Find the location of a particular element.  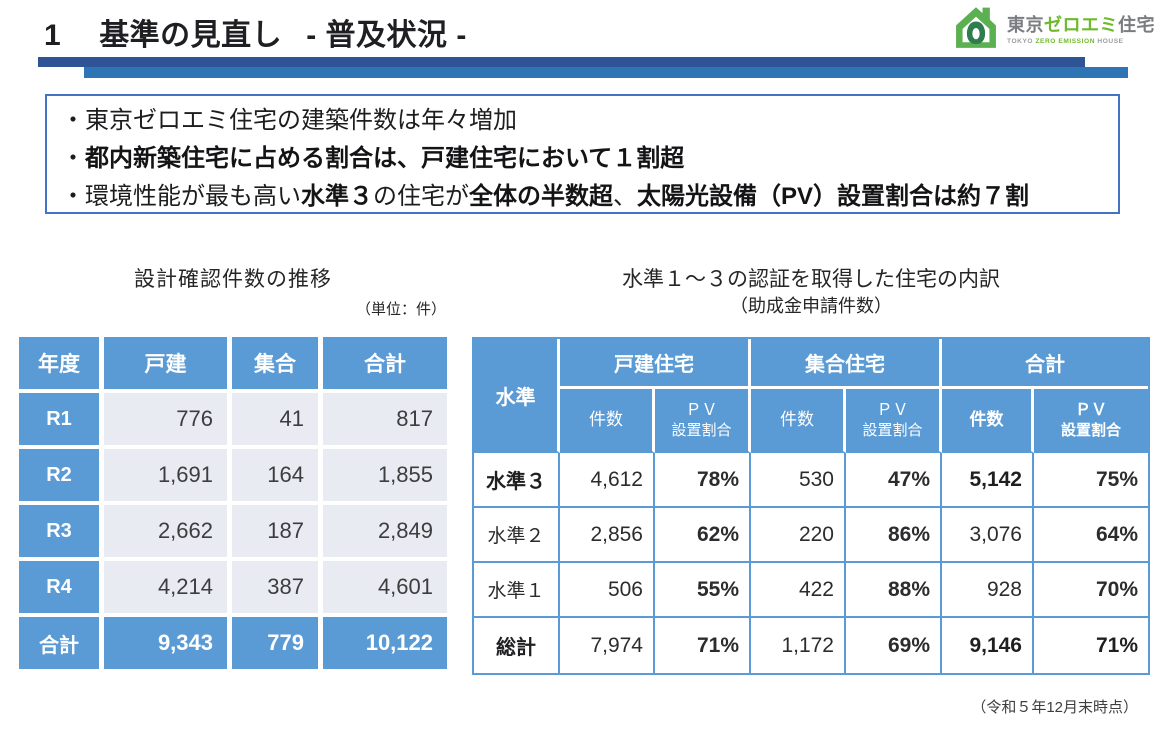

pv-ratio-cell: 47% is located at coordinates (894, 480).